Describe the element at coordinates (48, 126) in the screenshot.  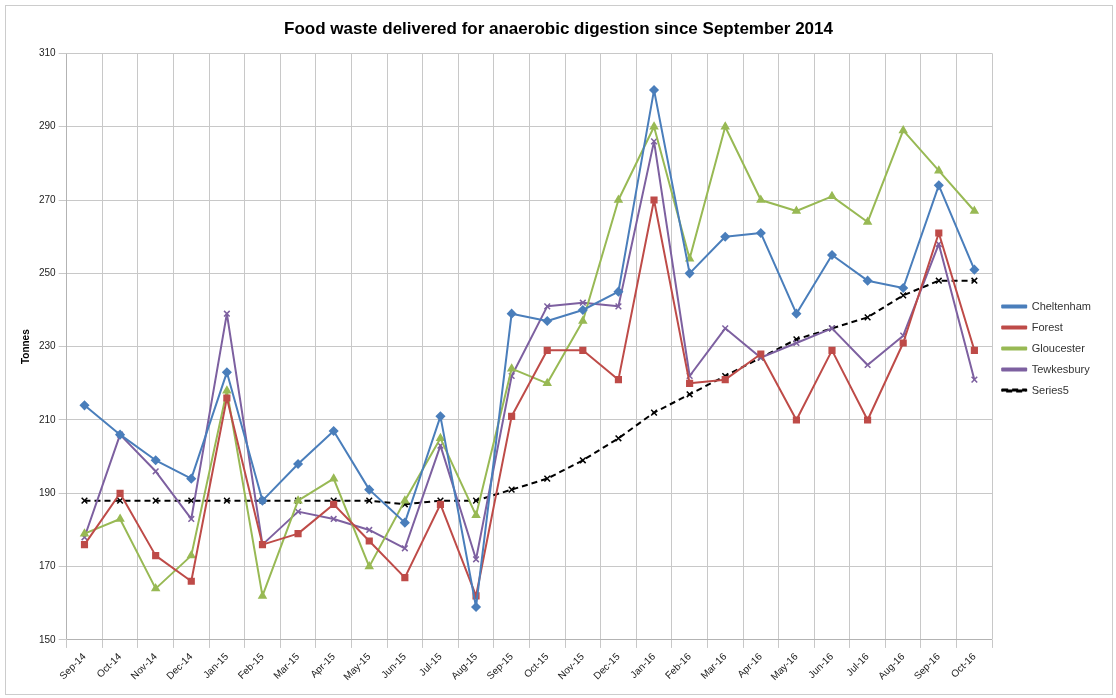
I see `y-tick-label: 290` at that location.